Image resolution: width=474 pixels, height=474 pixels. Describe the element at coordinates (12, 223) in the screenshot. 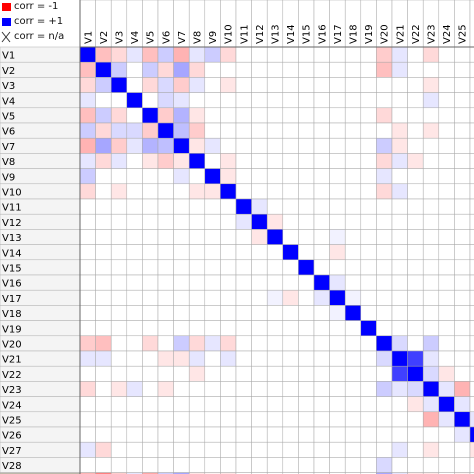

I see `row-label: V12` at that location.